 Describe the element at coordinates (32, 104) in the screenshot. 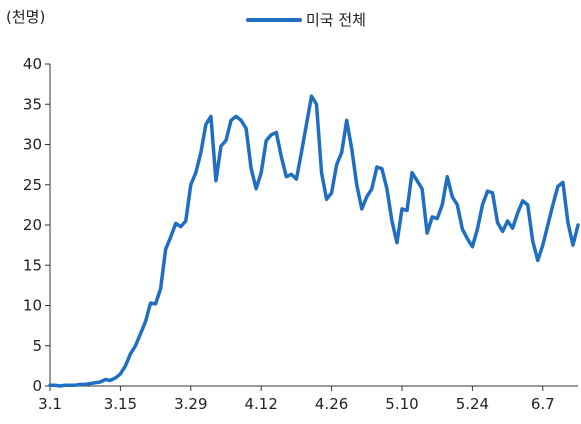

I see `y-tick-label: 35` at that location.